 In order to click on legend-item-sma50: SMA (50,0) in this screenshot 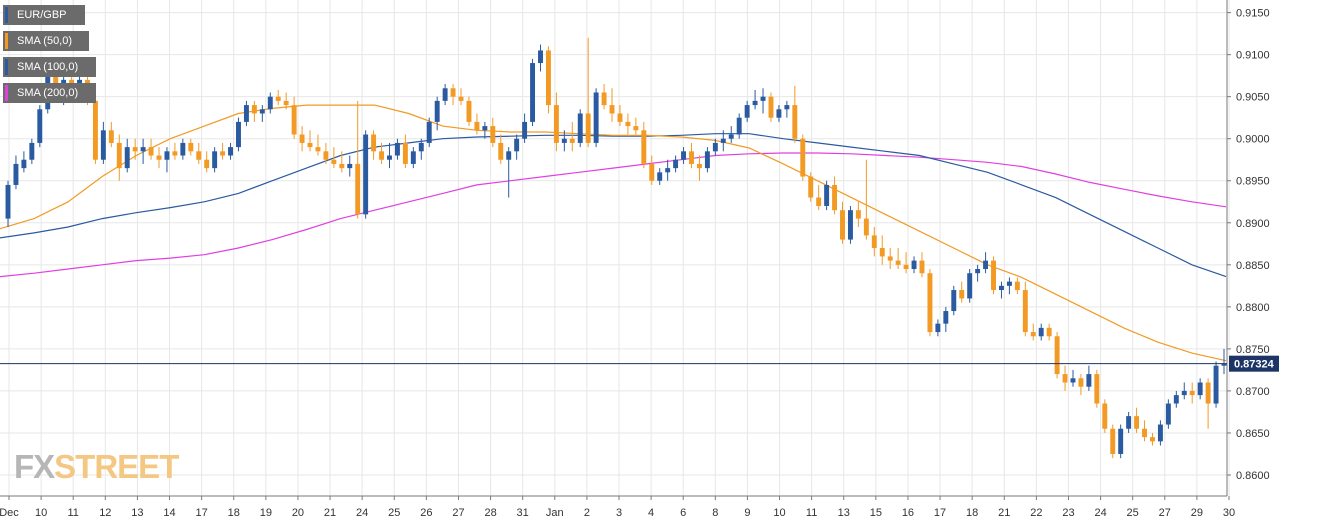, I will do `click(46, 41)`.